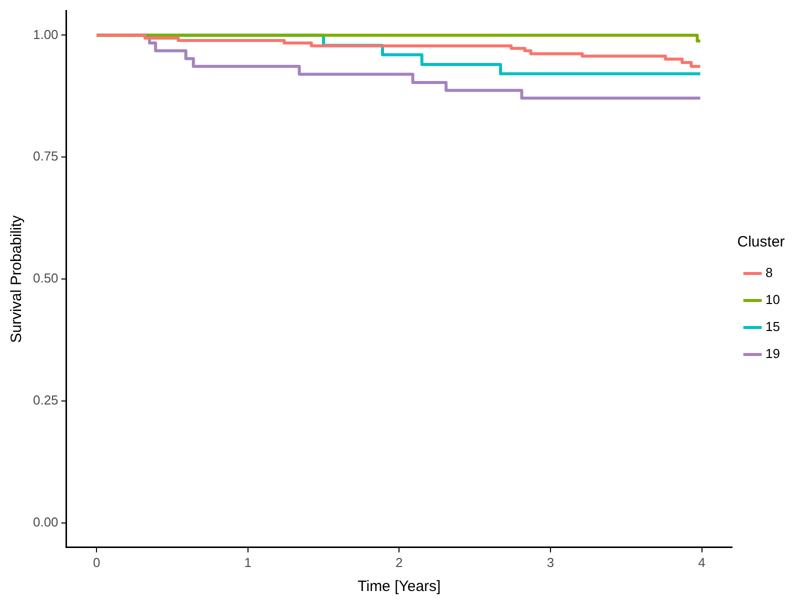 This screenshot has width=800, height=602. Describe the element at coordinates (96, 562) in the screenshot. I see `x-tick-label: 0` at that location.